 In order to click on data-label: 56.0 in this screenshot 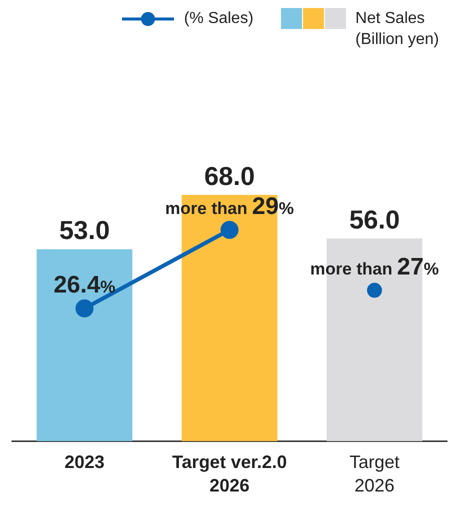, I will do `click(374, 219)`.